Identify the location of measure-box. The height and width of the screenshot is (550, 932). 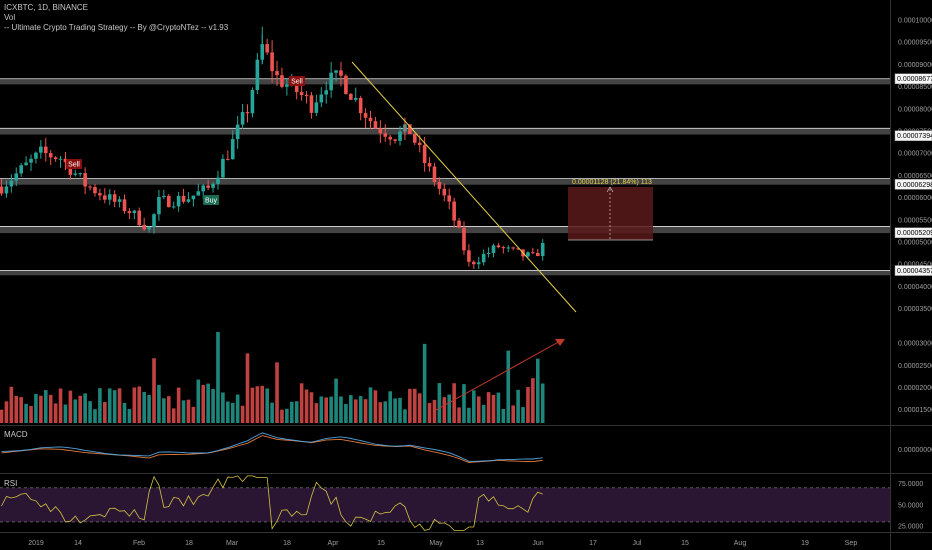
(610, 213).